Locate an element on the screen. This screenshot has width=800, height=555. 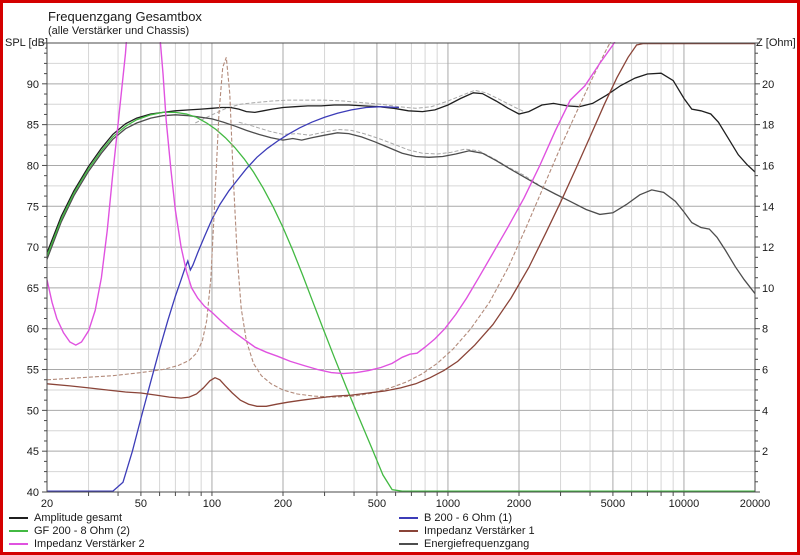
legend-item: GF 200 - 8 Ohm (2) is located at coordinates (77, 530).